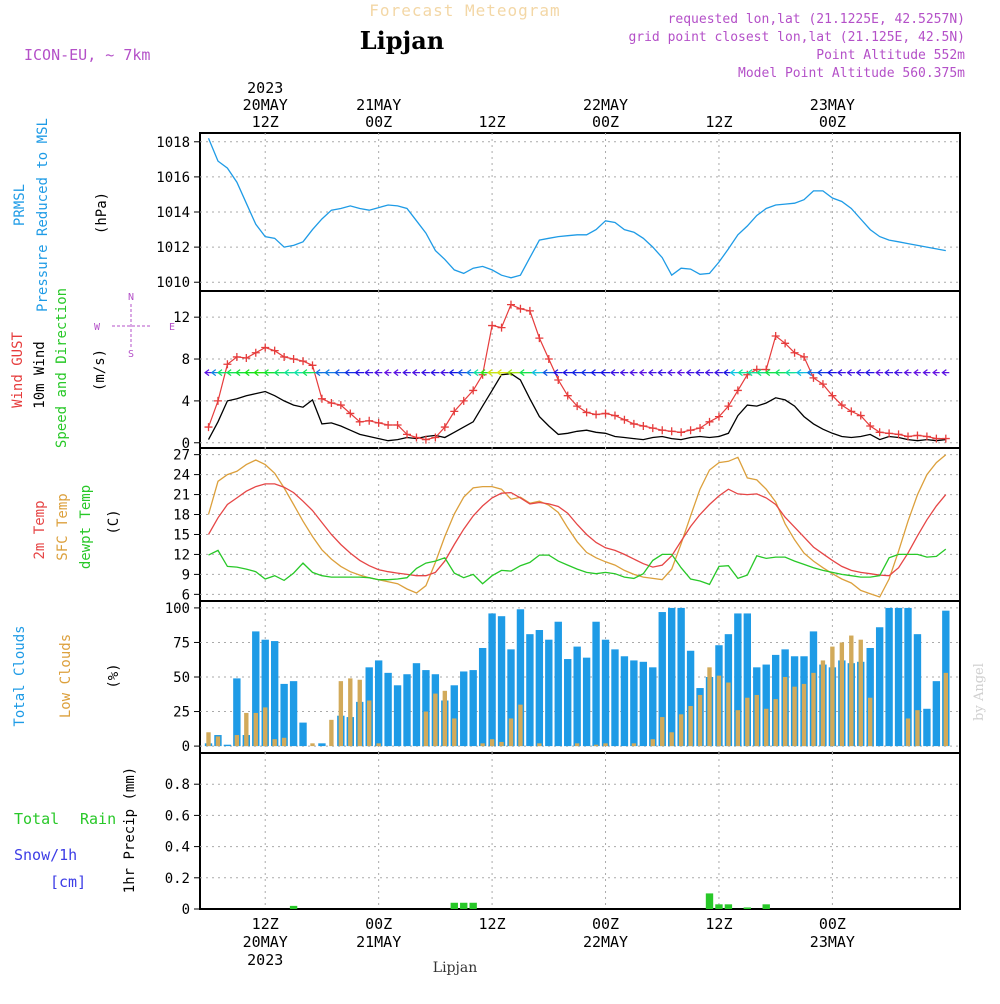 The width and height of the screenshot is (1000, 1004). Describe the element at coordinates (186, 575) in the screenshot. I see `temp-ytick-label: 9` at that location.